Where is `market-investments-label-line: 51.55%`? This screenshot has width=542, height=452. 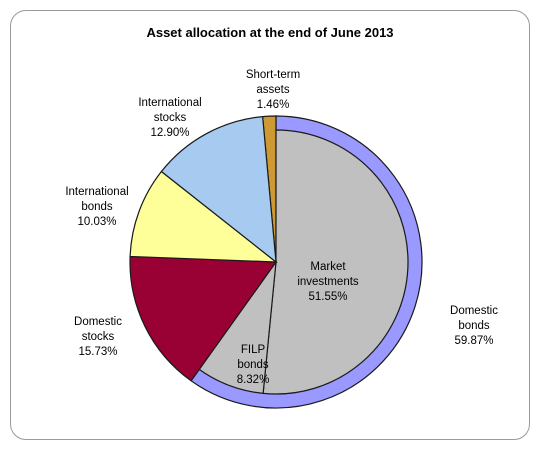 market-investments-label-line: 51.55% is located at coordinates (327, 297).